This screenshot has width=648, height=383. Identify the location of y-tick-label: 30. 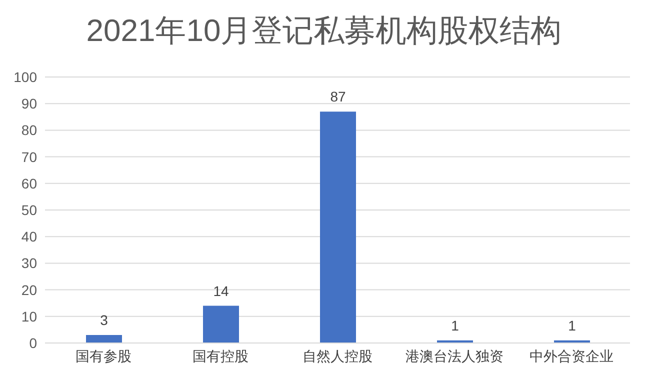
(29, 263).